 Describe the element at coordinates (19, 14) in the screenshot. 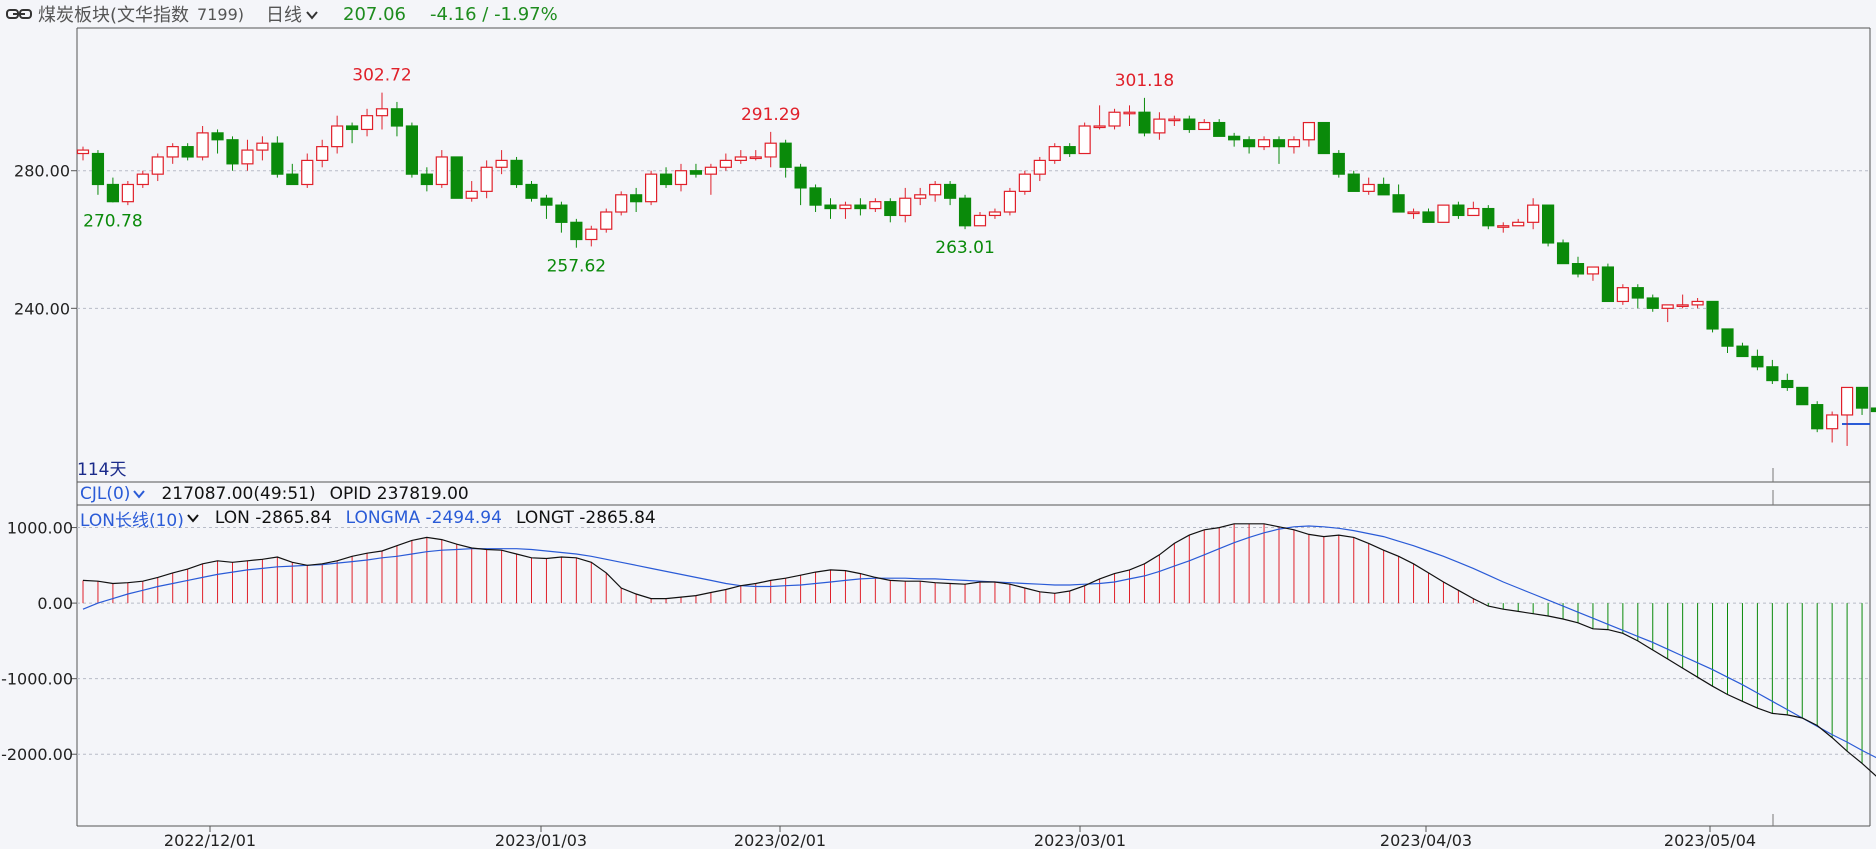

I see `link-icon` at that location.